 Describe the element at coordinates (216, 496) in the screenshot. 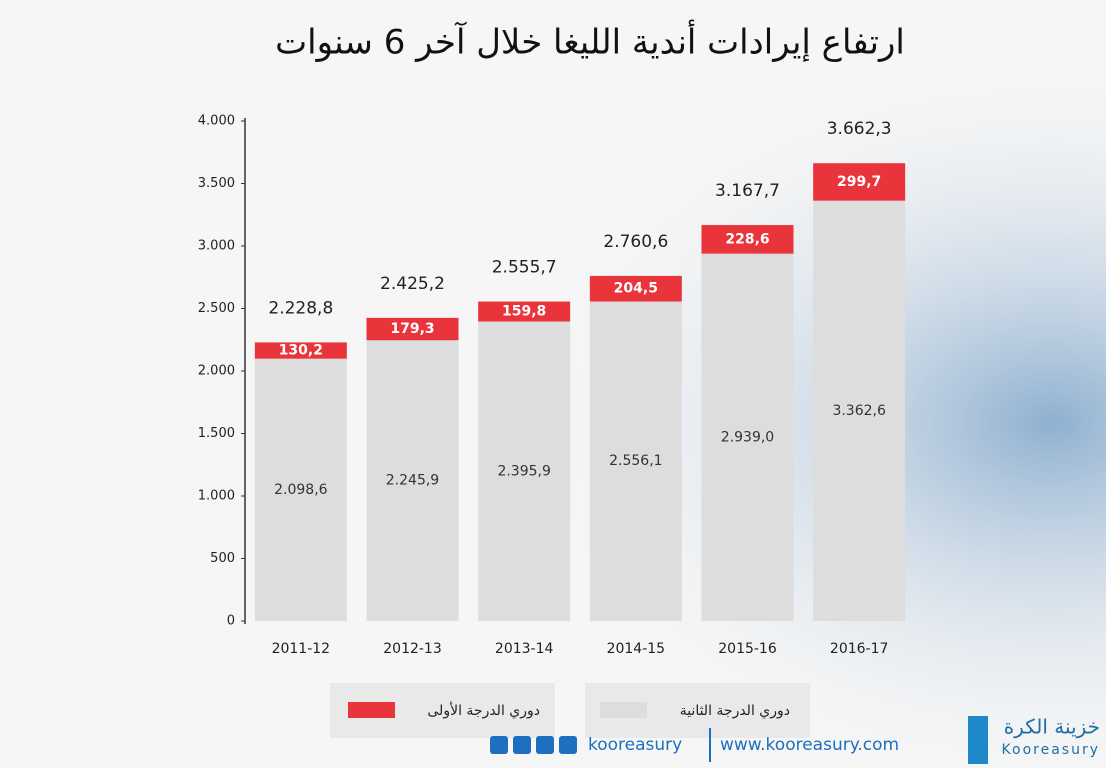

I see `y-tick-label: 1.000` at that location.